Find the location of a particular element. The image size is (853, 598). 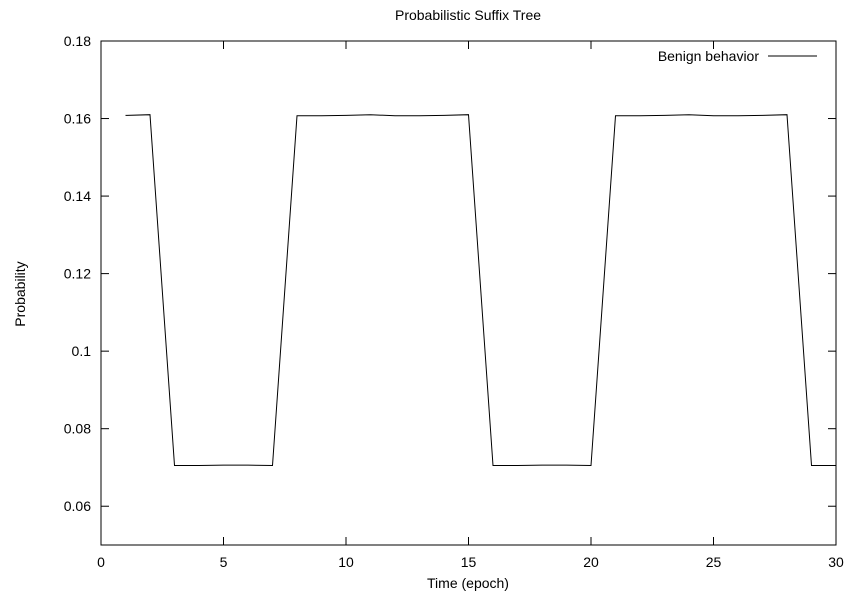

y-tick-label: 0.06 is located at coordinates (77, 506).